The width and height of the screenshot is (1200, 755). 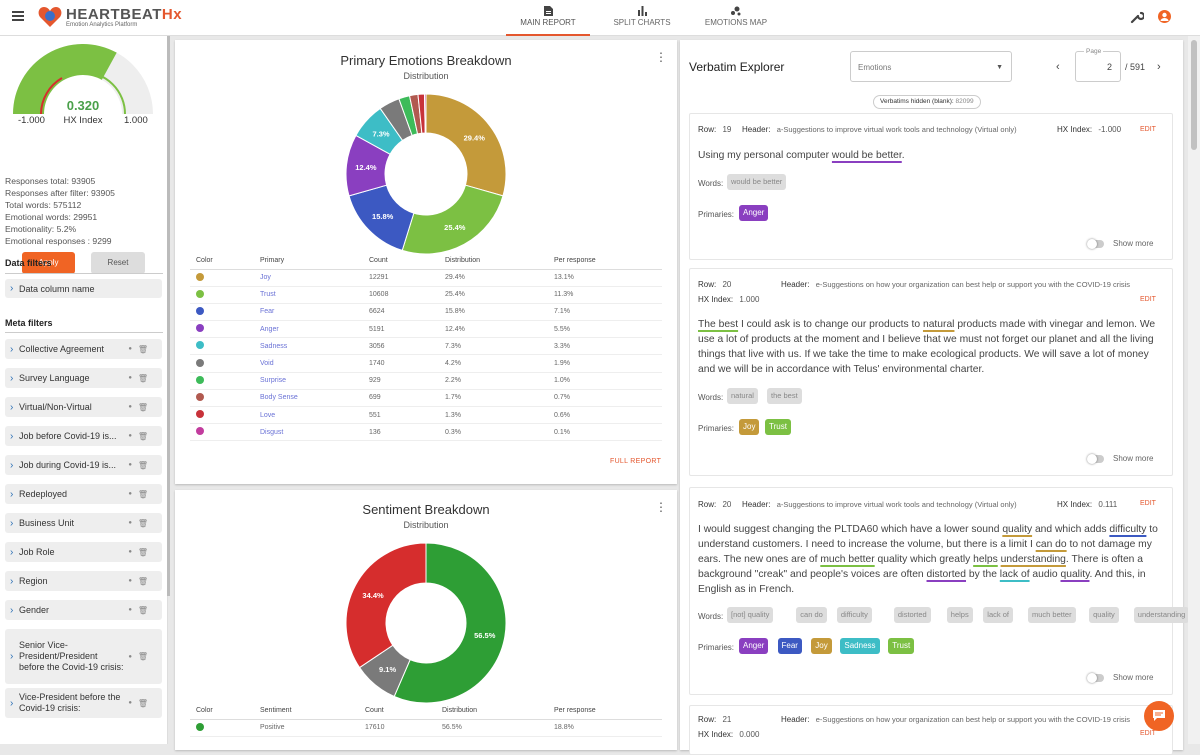 What do you see at coordinates (1164, 18) in the screenshot?
I see `account-icon` at bounding box center [1164, 18].